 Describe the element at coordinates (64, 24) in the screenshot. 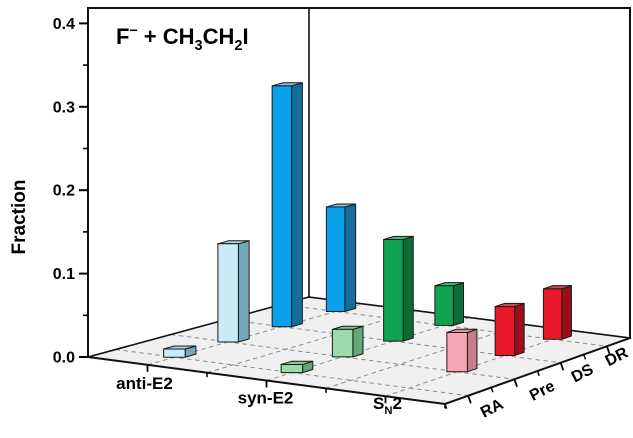

I see `y-tick-label: 0.4` at that location.